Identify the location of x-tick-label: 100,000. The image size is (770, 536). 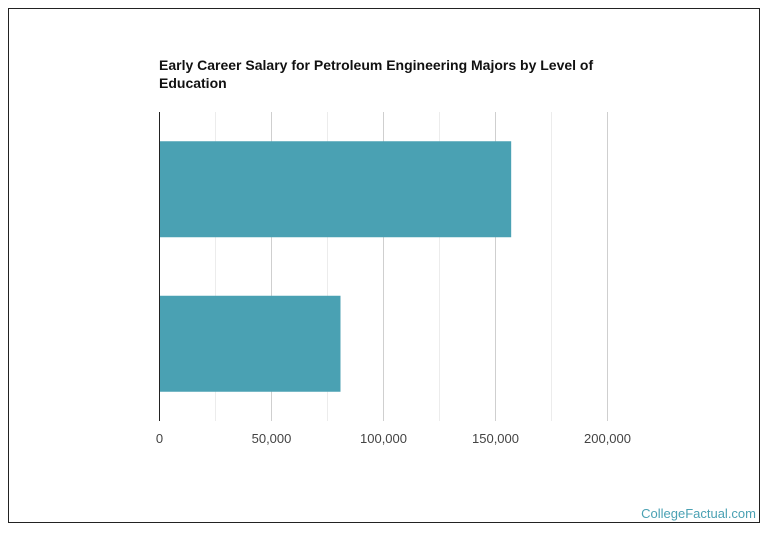
(383, 438).